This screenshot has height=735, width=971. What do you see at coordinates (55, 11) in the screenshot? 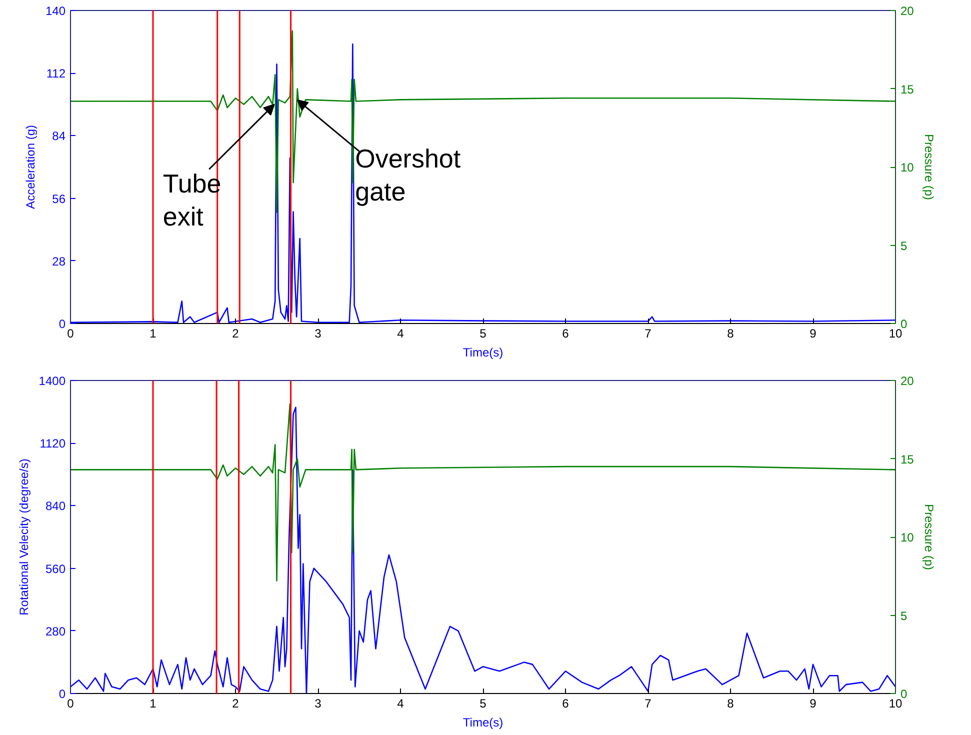
I see `y-tick-label: 140` at bounding box center [55, 11].